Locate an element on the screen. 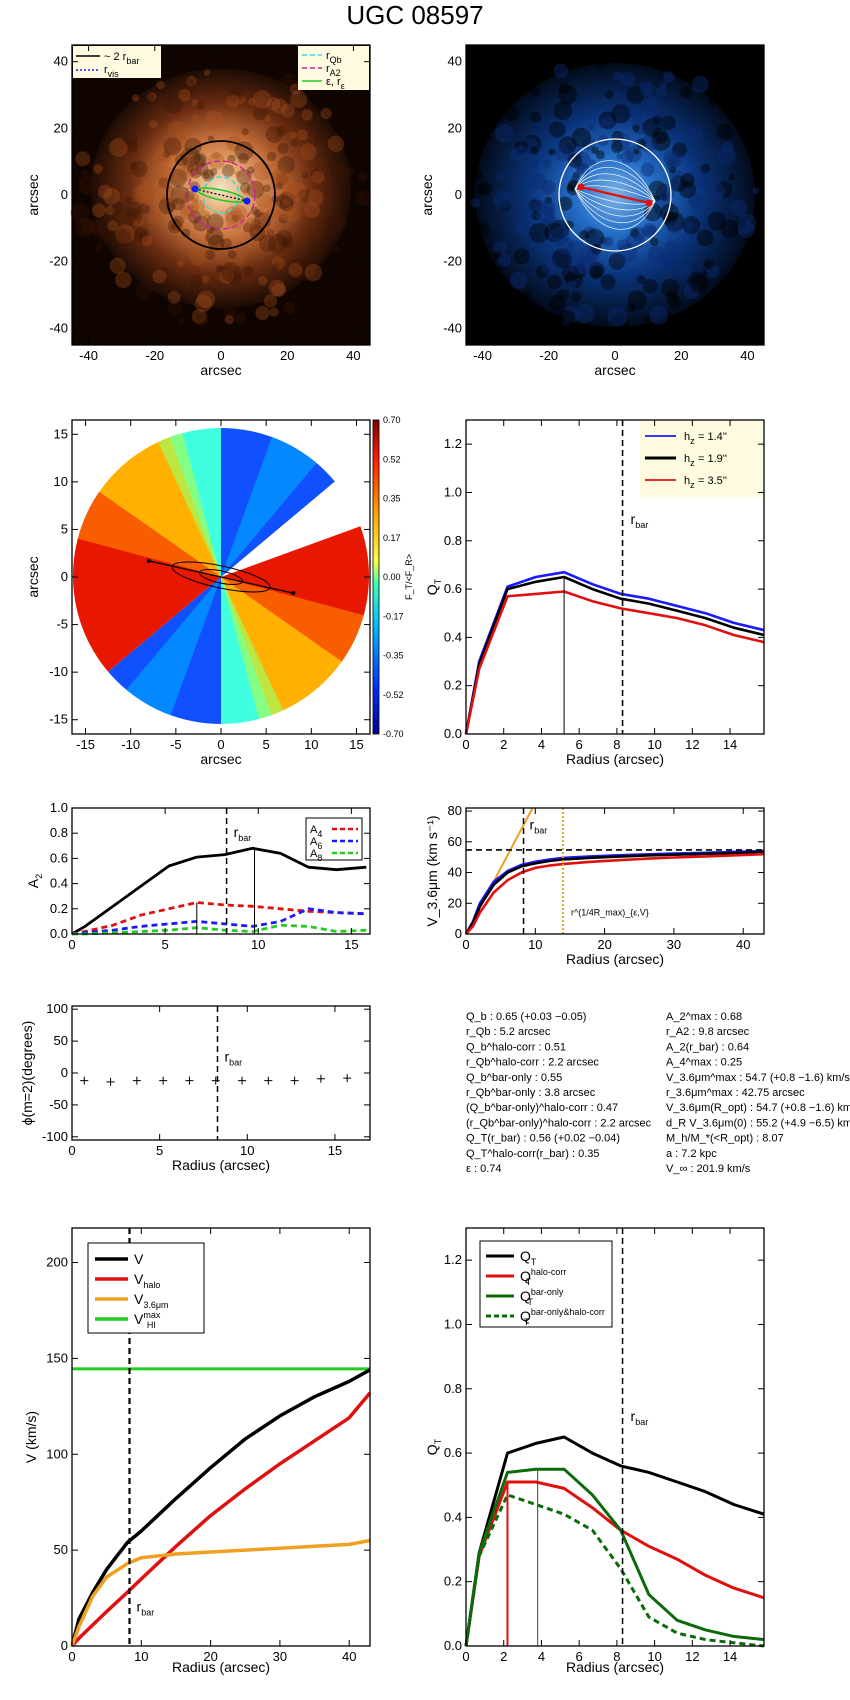  x-tick-label: 12 is located at coordinates (692, 744).